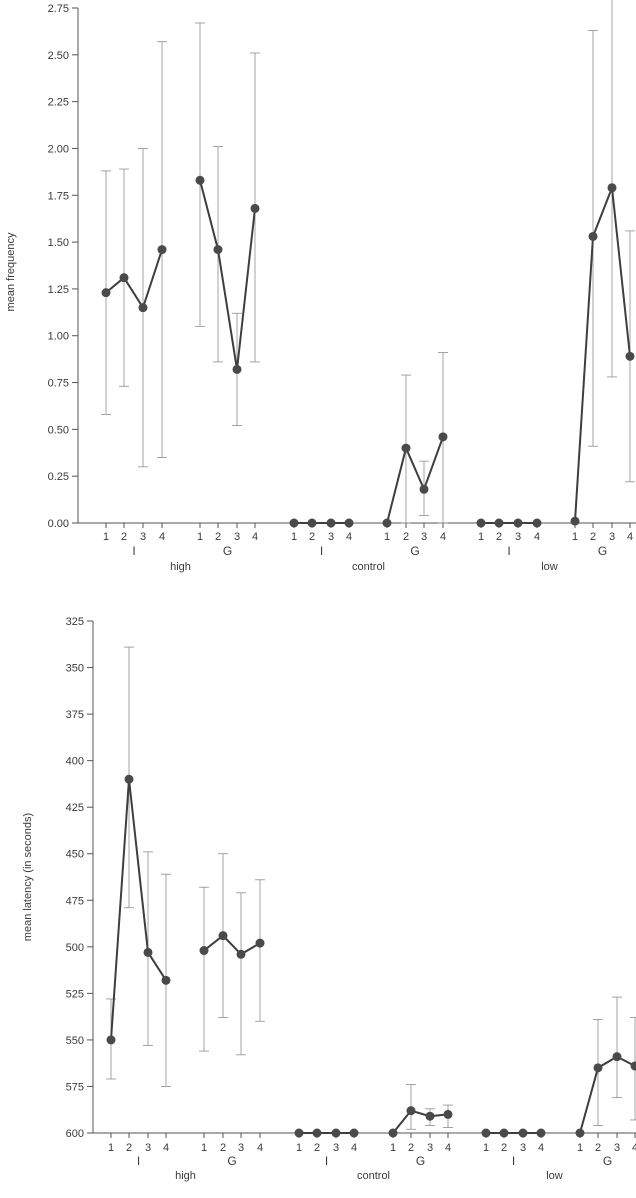  Describe the element at coordinates (28, 877) in the screenshot. I see `y-axis-title: mean latency (in seconds)` at that location.